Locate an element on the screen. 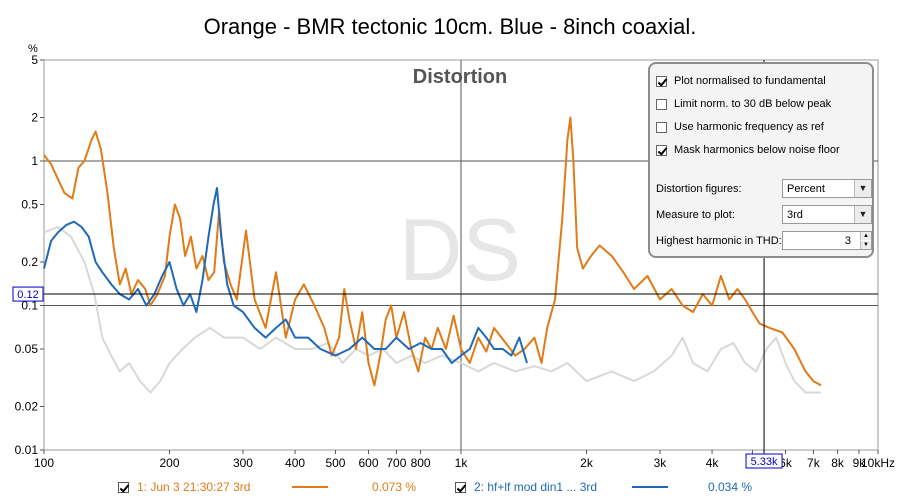 The height and width of the screenshot is (500, 900). checkbox-limit-norm: Limit norm. to 30 dB below peak is located at coordinates (743, 104).